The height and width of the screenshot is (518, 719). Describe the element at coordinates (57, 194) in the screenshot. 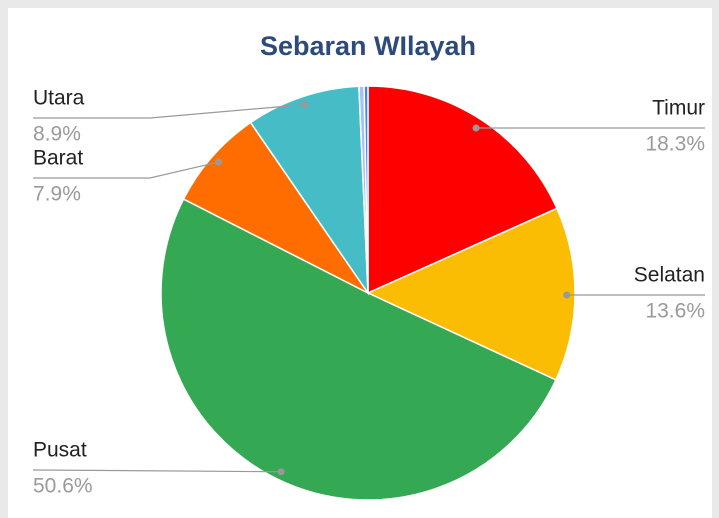

I see `value-label: 7.9%` at that location.